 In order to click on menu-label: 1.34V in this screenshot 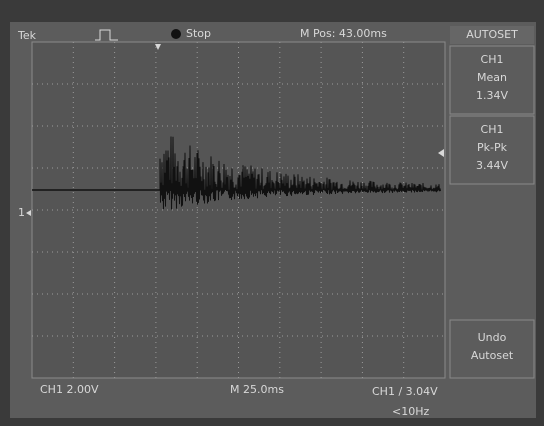, I will do `click(492, 95)`.